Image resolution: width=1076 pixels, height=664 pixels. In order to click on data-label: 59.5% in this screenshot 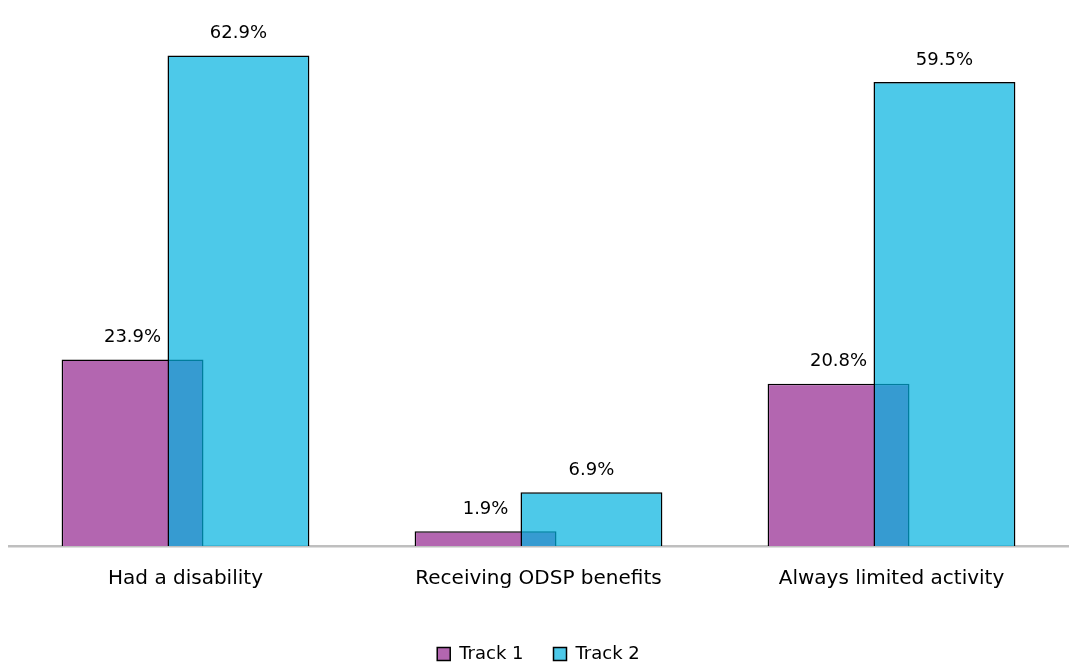, I will do `click(944, 58)`.